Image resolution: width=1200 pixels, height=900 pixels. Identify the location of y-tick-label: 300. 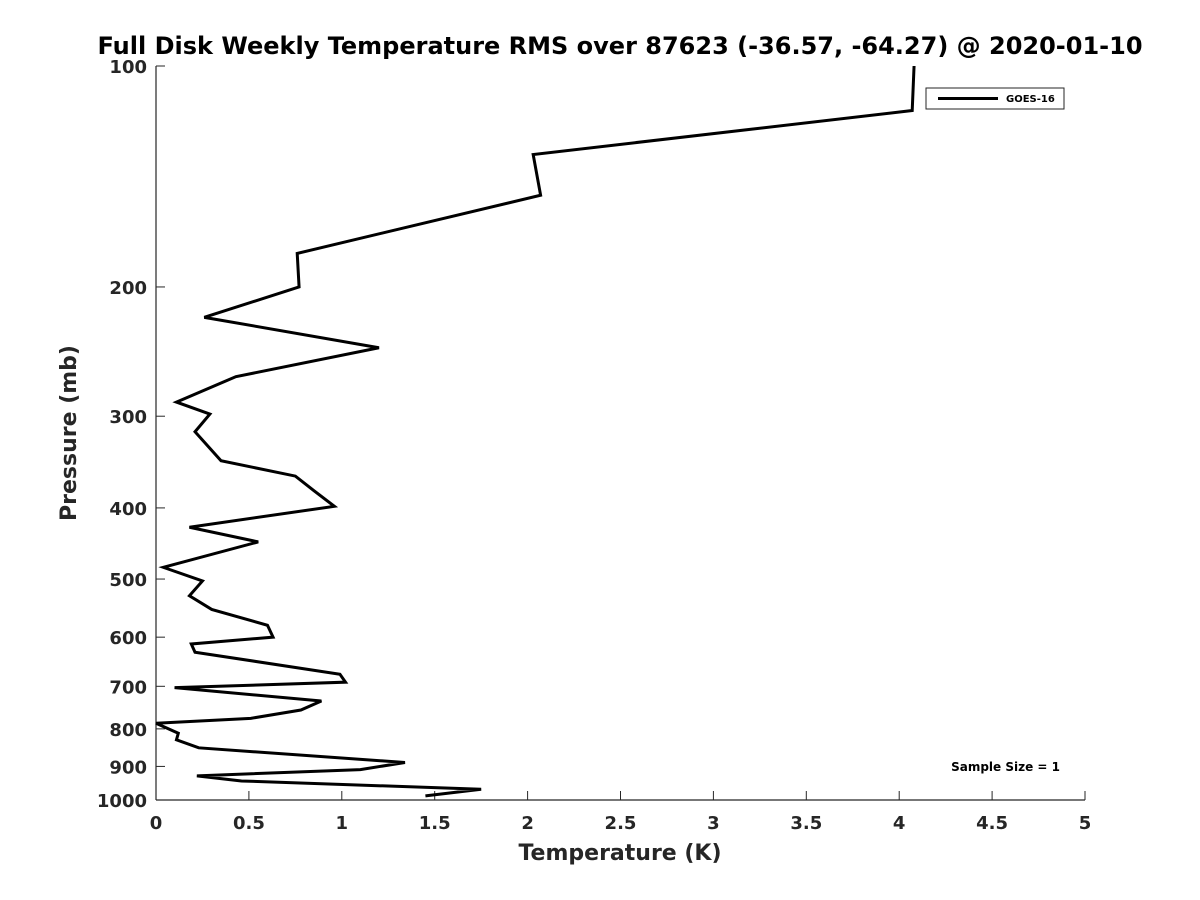
(128, 417).